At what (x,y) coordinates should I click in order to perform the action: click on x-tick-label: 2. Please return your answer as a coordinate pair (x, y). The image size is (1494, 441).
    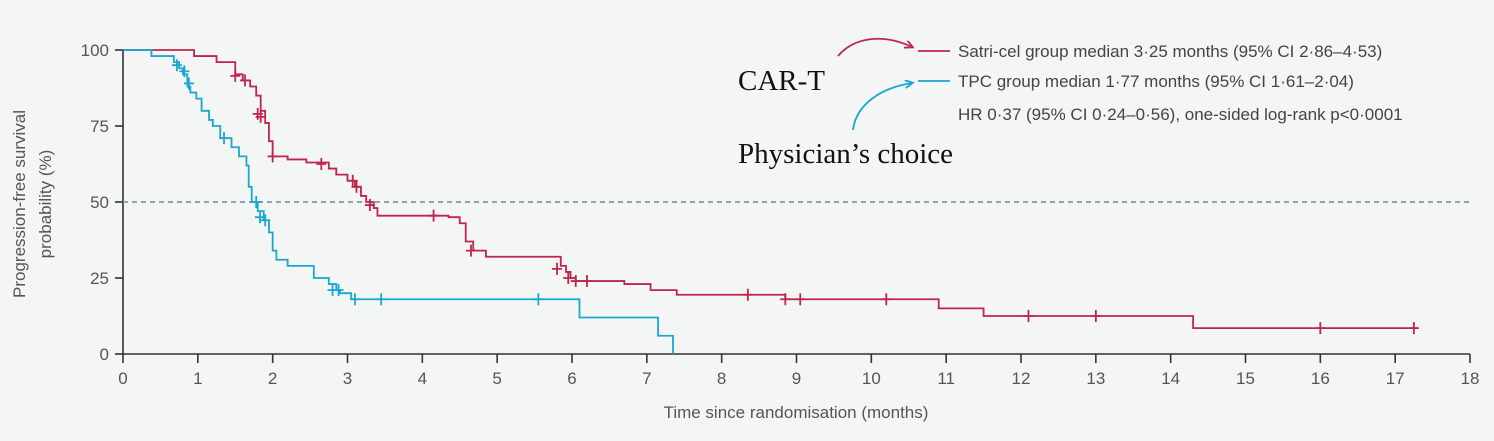
    Looking at the image, I should click on (272, 378).